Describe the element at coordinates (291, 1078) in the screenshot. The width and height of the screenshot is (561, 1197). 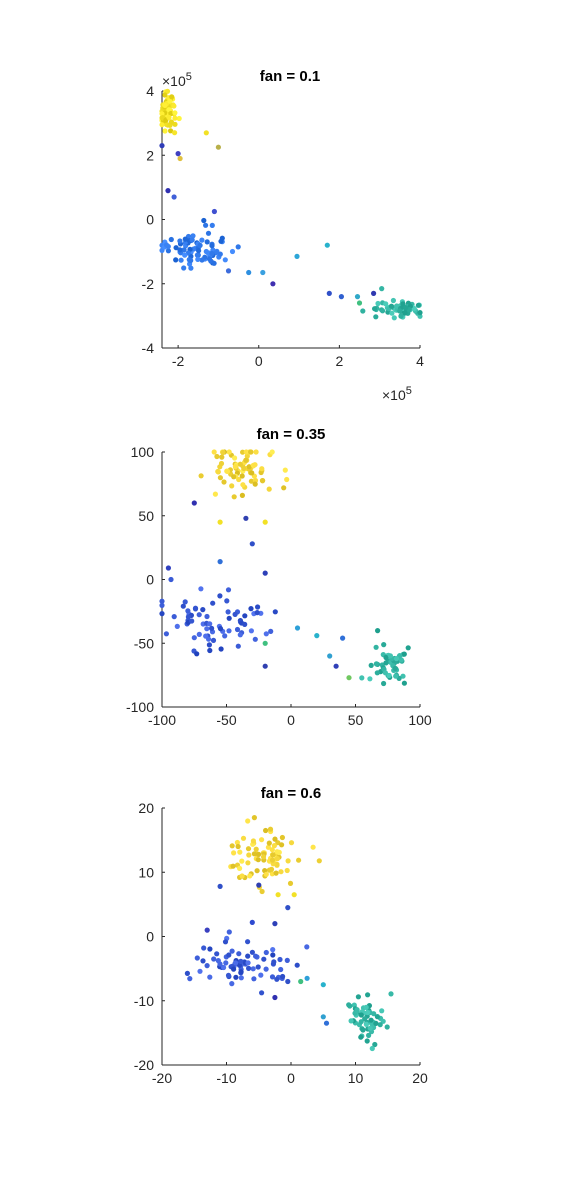
I see `x-tick-label: 0` at that location.